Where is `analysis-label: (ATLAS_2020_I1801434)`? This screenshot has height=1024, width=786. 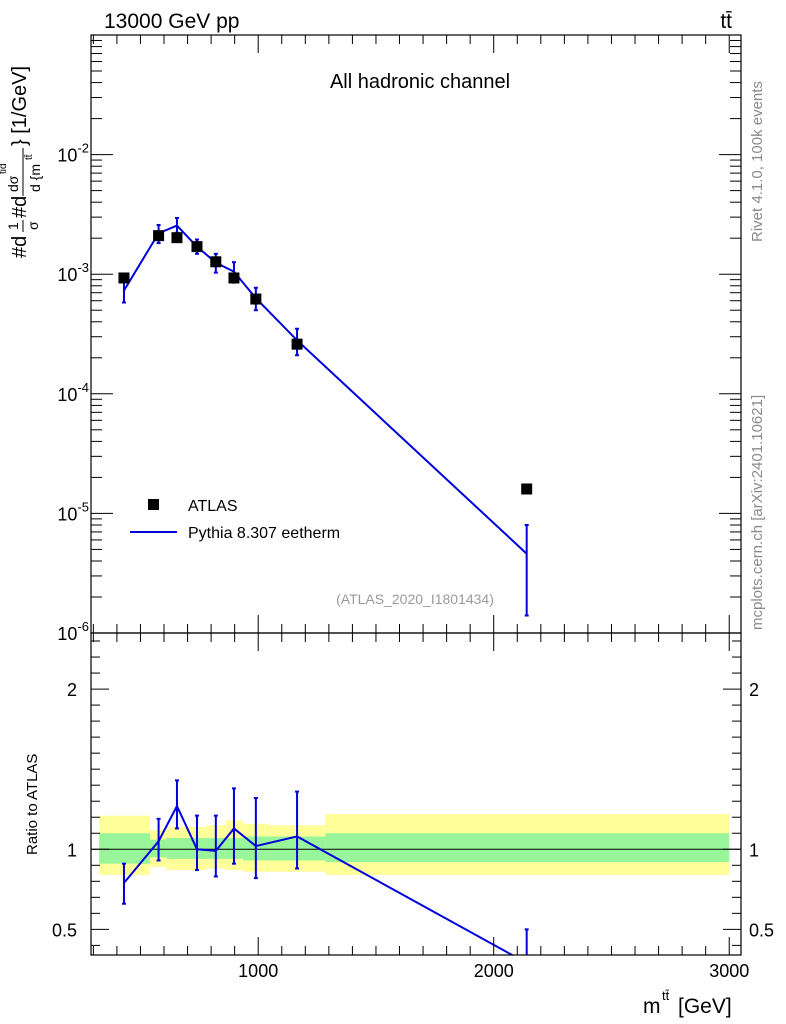 analysis-label: (ATLAS_2020_I1801434) is located at coordinates (415, 599).